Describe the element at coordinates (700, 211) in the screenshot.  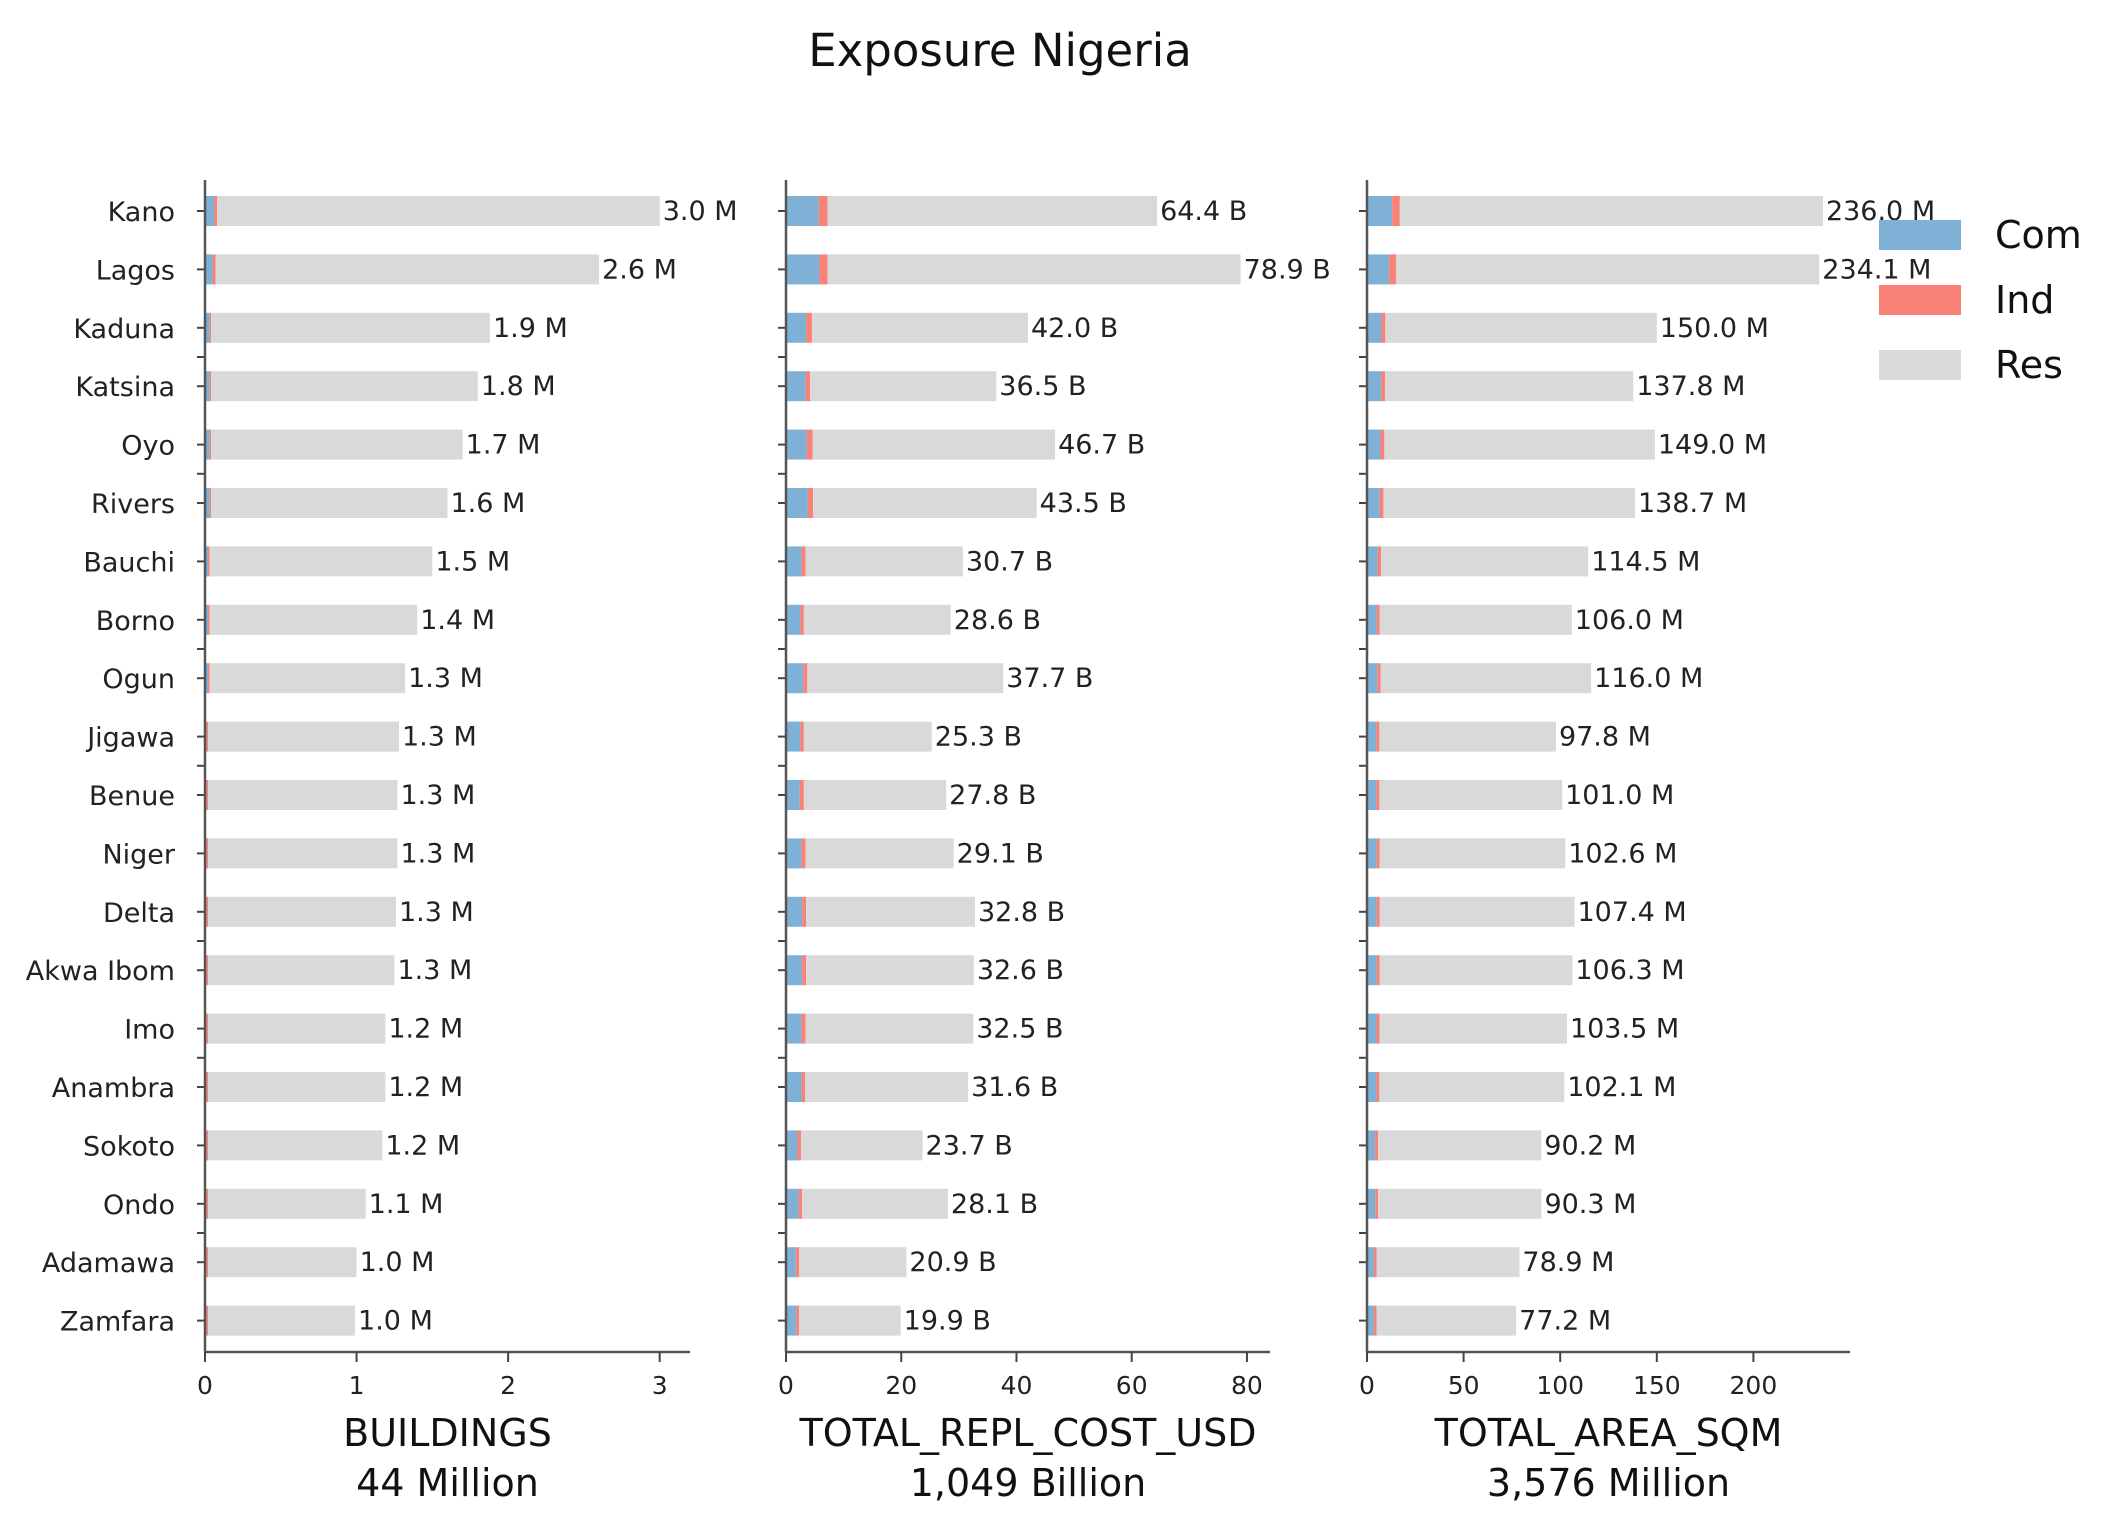
I see `data-label: 3.0 M` at that location.